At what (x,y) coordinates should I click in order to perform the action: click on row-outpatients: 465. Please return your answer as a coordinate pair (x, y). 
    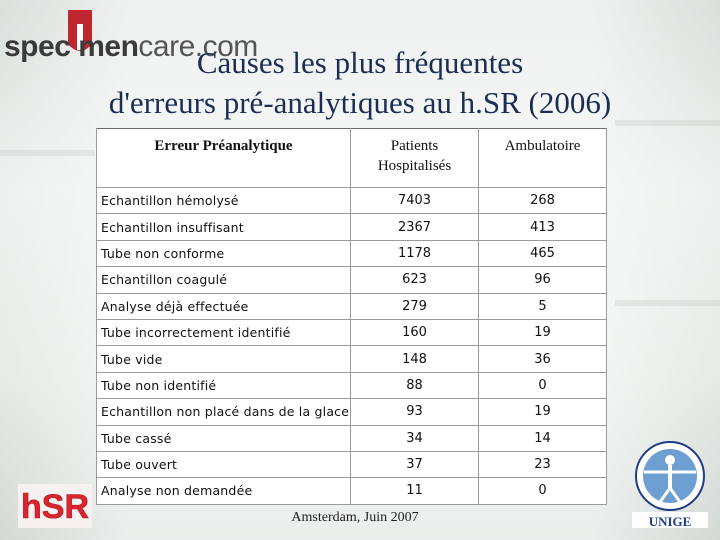
    Looking at the image, I should click on (542, 253).